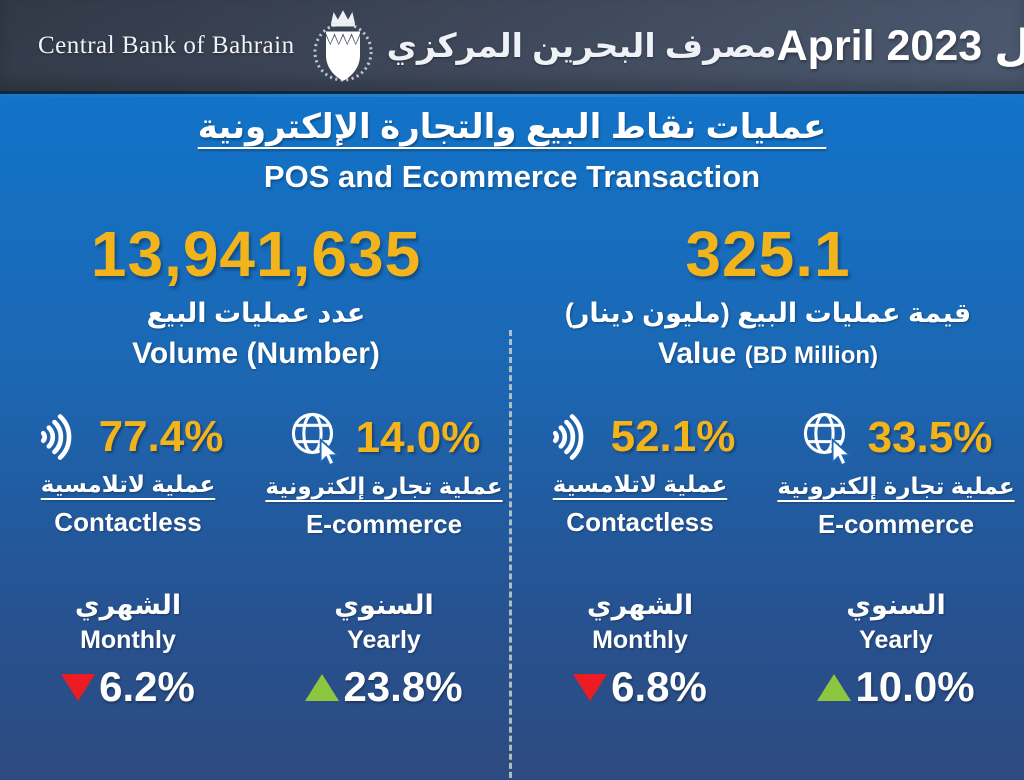 This screenshot has height=780, width=1024. I want to click on value-yearly-change: السنوي Yearly 10.0%, so click(896, 650).